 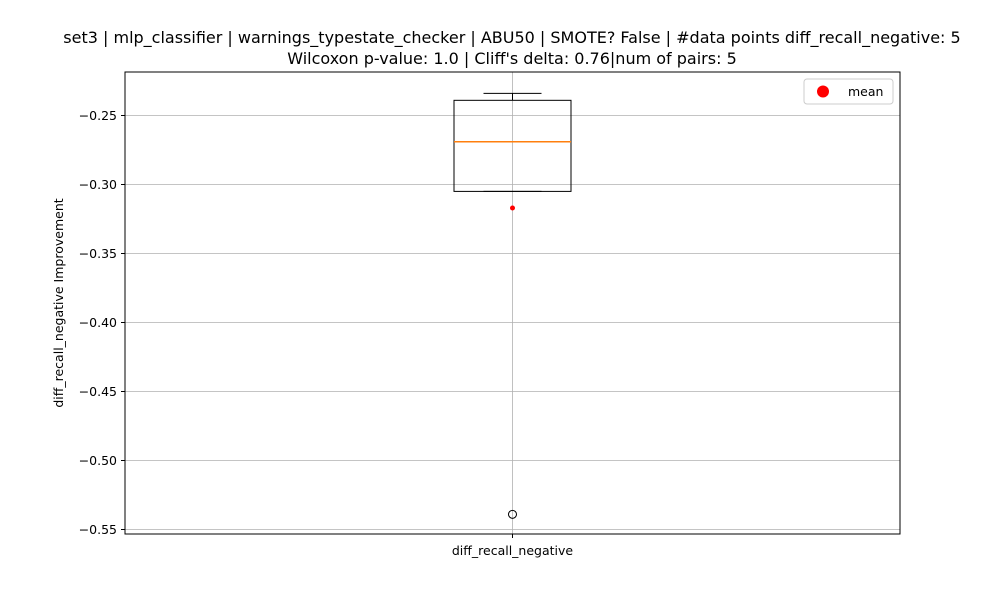 I want to click on legend: mean, so click(x=848, y=91).